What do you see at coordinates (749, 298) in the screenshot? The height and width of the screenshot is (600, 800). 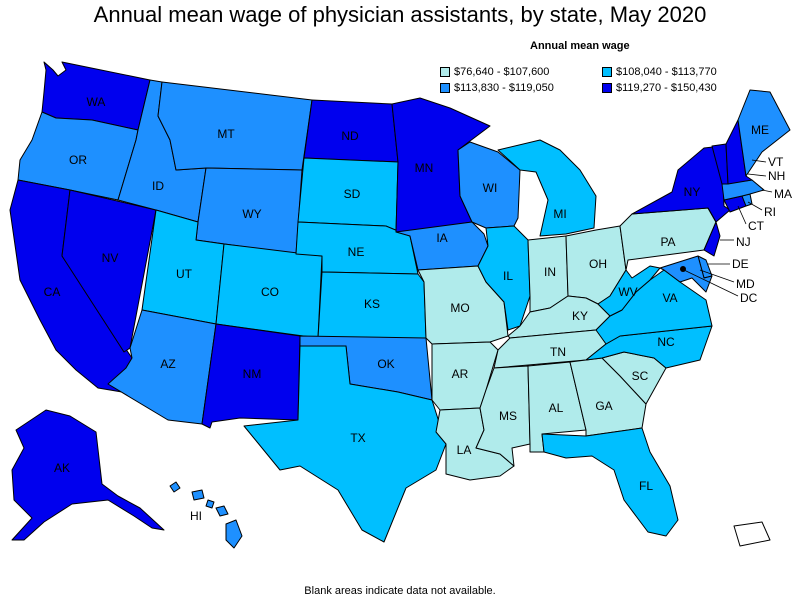 I see `state-label: DC` at bounding box center [749, 298].